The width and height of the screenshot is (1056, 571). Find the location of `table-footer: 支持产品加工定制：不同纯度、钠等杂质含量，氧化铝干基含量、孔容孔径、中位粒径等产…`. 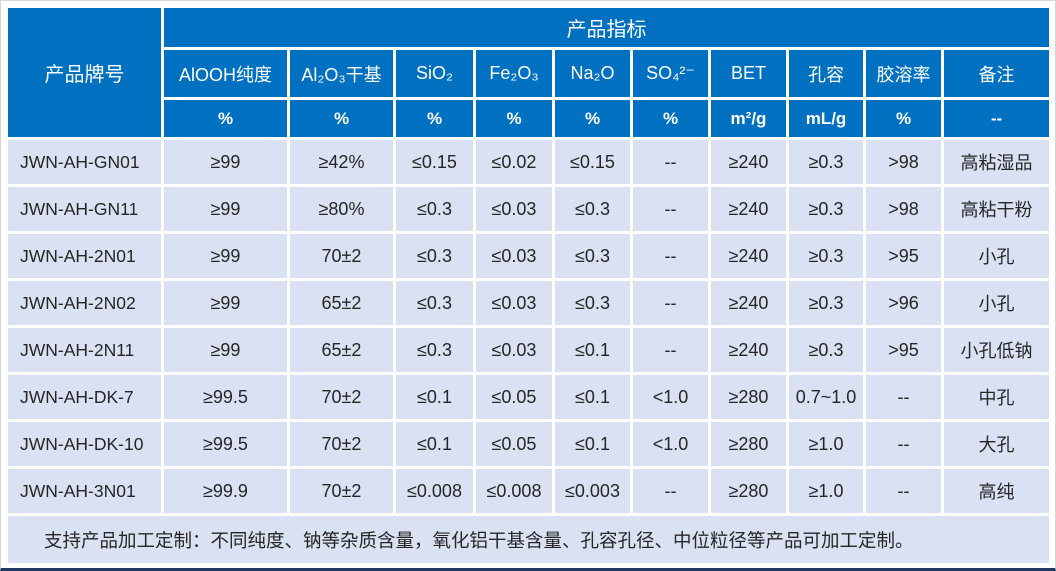

table-footer: 支持产品加工定制：不同纯度、钠等杂质含量，氧化铝干基含量、孔容孔径、中位粒径等产… is located at coordinates (528, 539).